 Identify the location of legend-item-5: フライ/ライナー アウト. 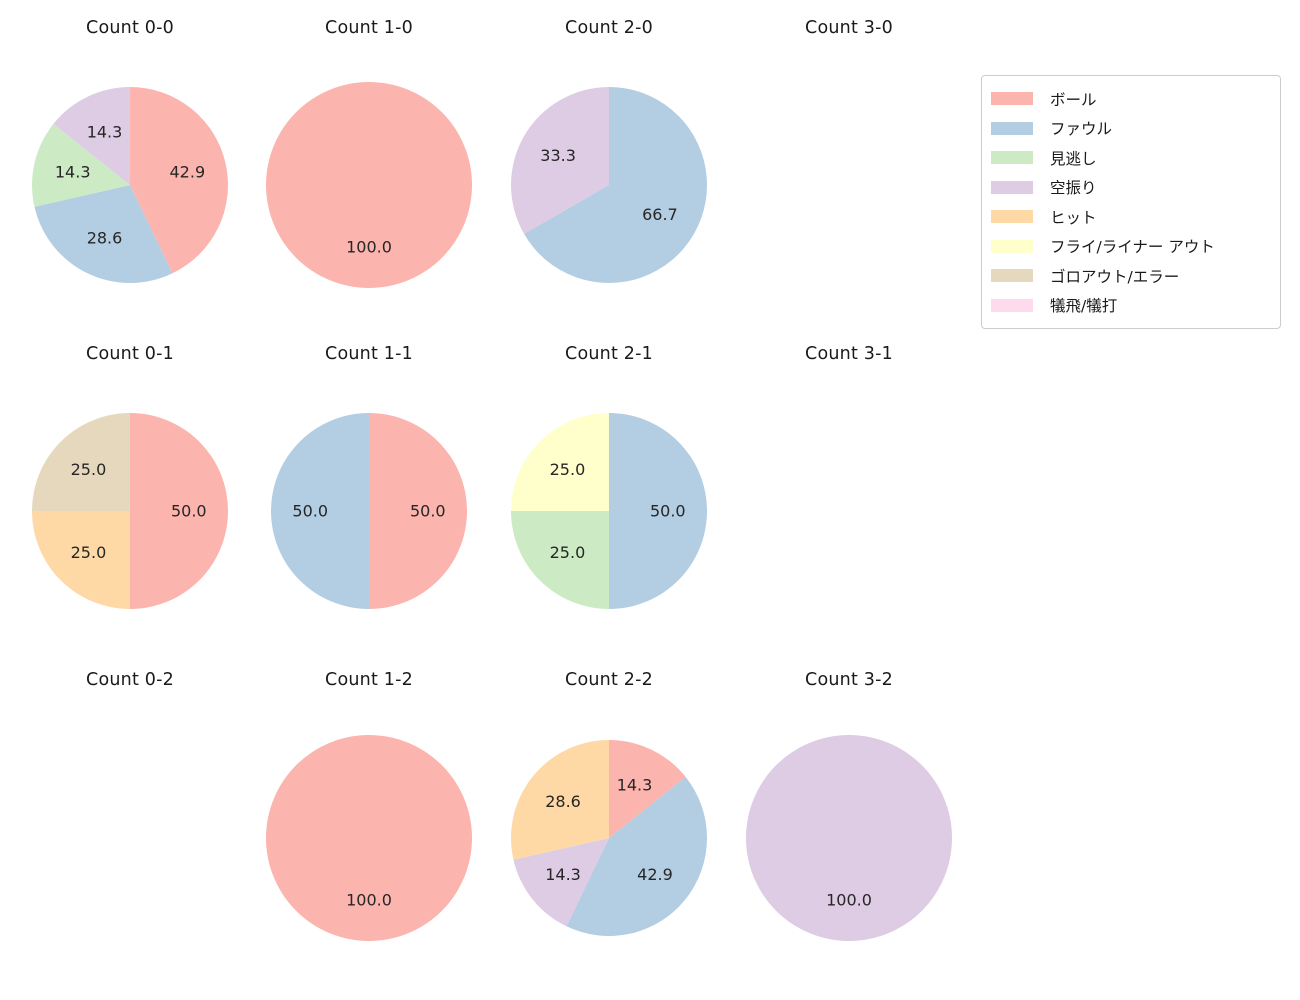
(1130, 247).